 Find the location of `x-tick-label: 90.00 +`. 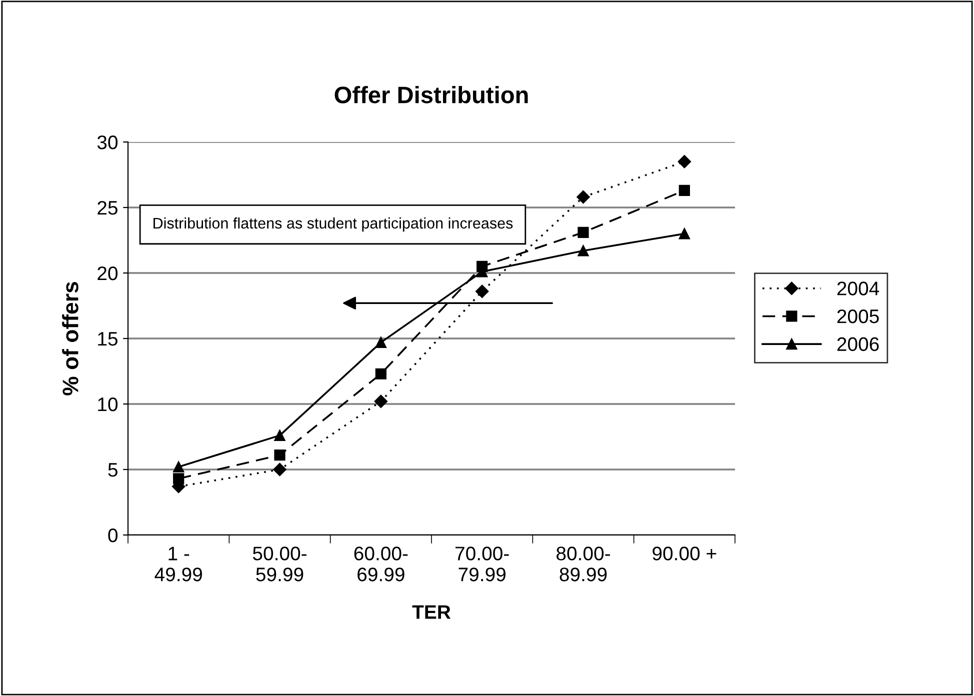

x-tick-label: 90.00 + is located at coordinates (684, 553).